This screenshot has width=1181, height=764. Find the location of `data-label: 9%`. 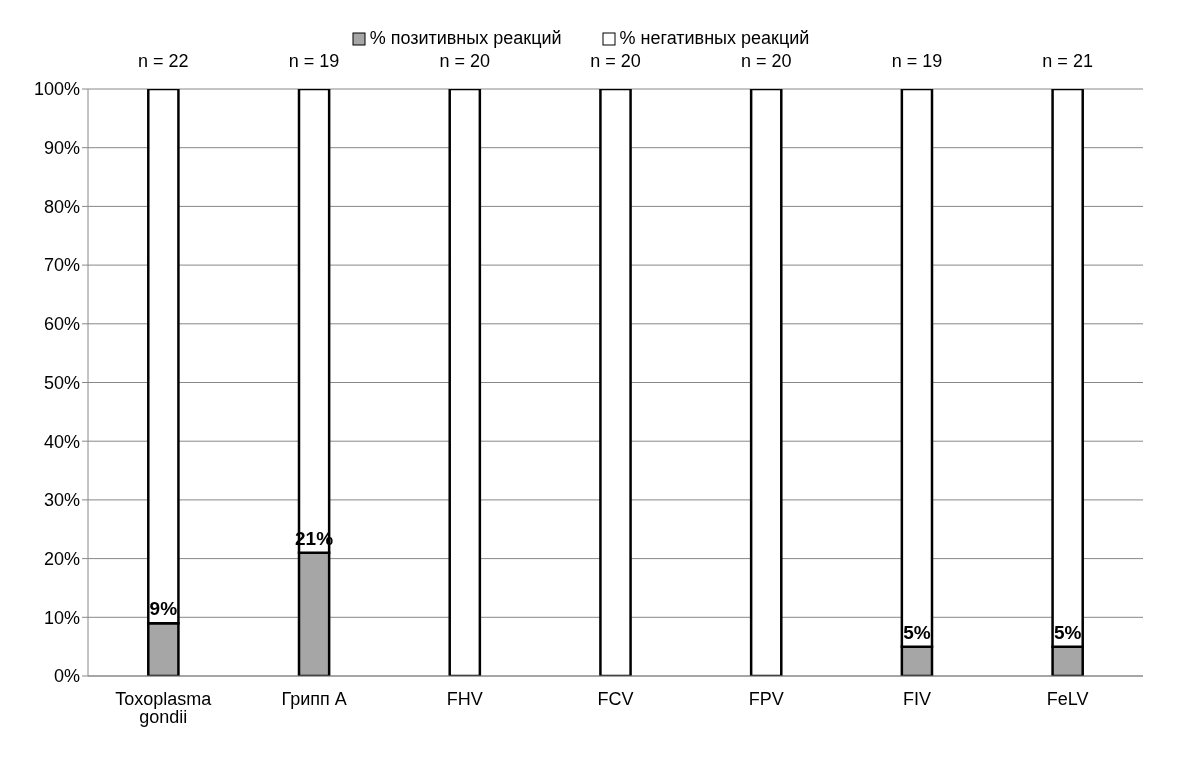

data-label: 9% is located at coordinates (163, 609).